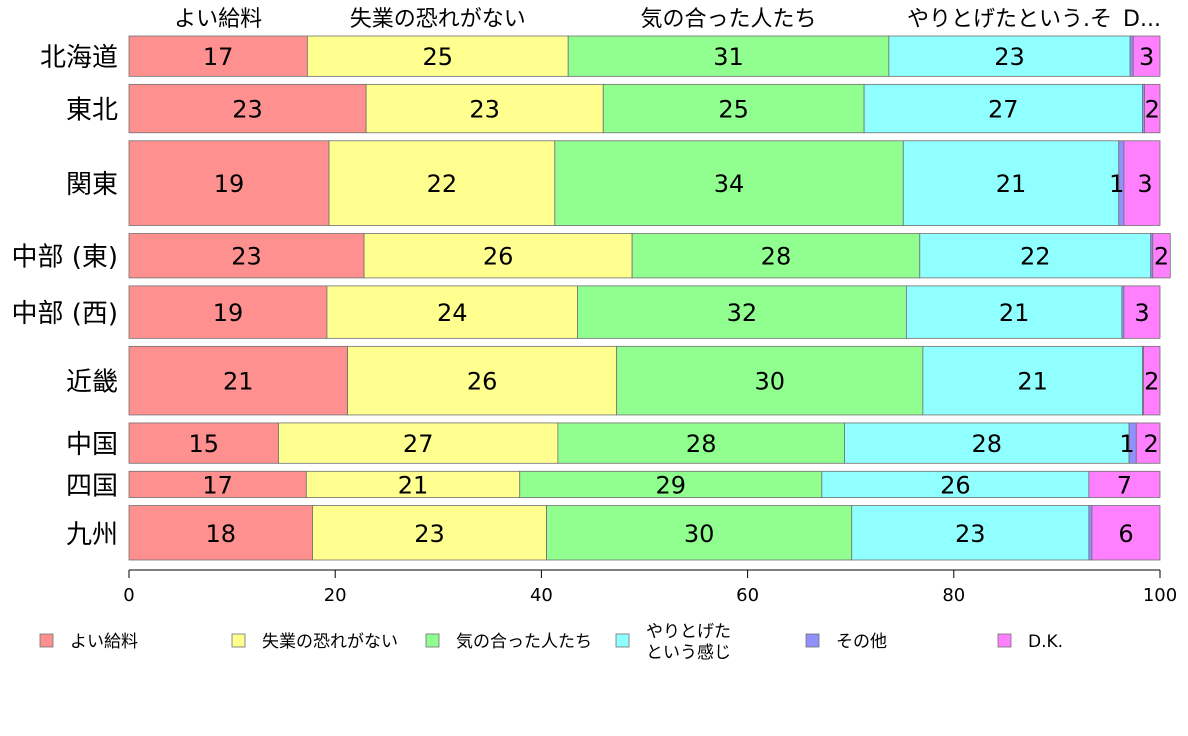 The width and height of the screenshot is (1188, 736). What do you see at coordinates (650, 587) in the screenshot?
I see `x-axis: 0 20 40 60 80 100` at bounding box center [650, 587].